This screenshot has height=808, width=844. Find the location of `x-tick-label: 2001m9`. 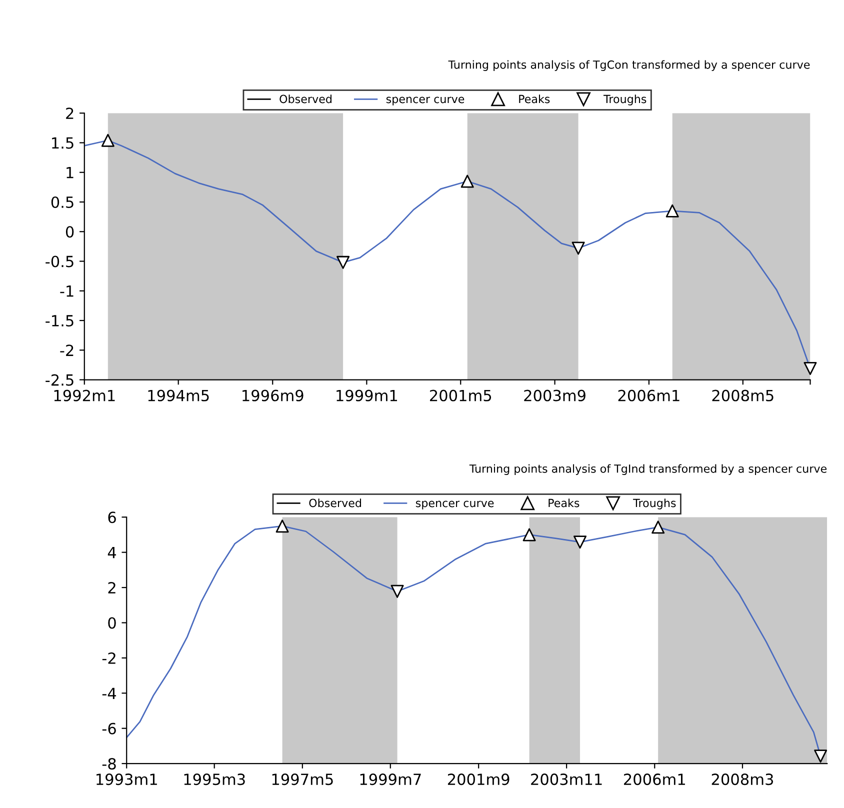

x-tick-label: 2001m9 is located at coordinates (479, 780).